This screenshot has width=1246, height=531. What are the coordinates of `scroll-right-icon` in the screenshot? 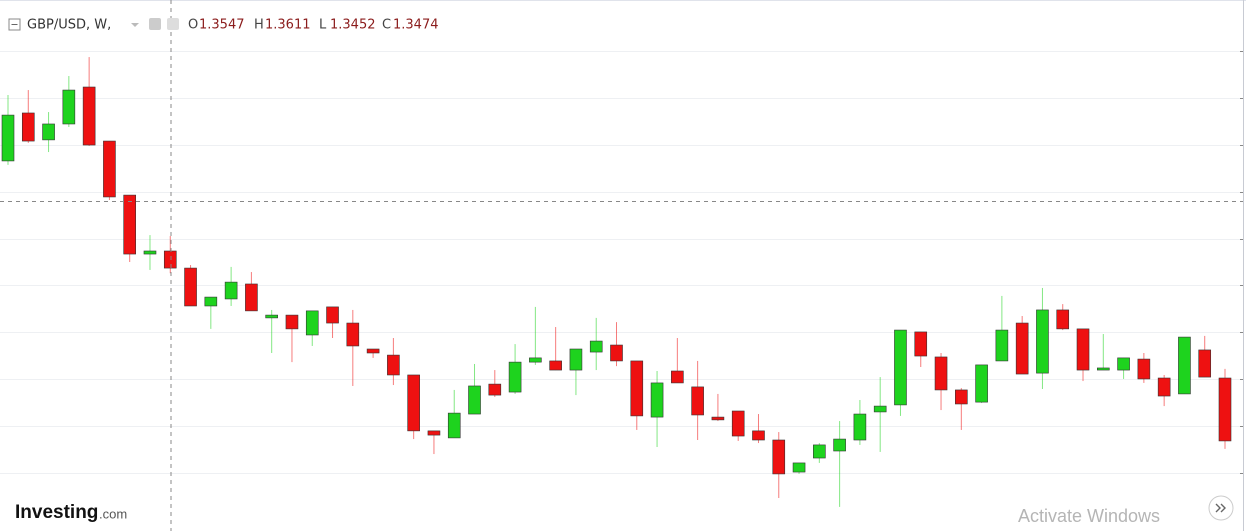 It's located at (1220, 508).